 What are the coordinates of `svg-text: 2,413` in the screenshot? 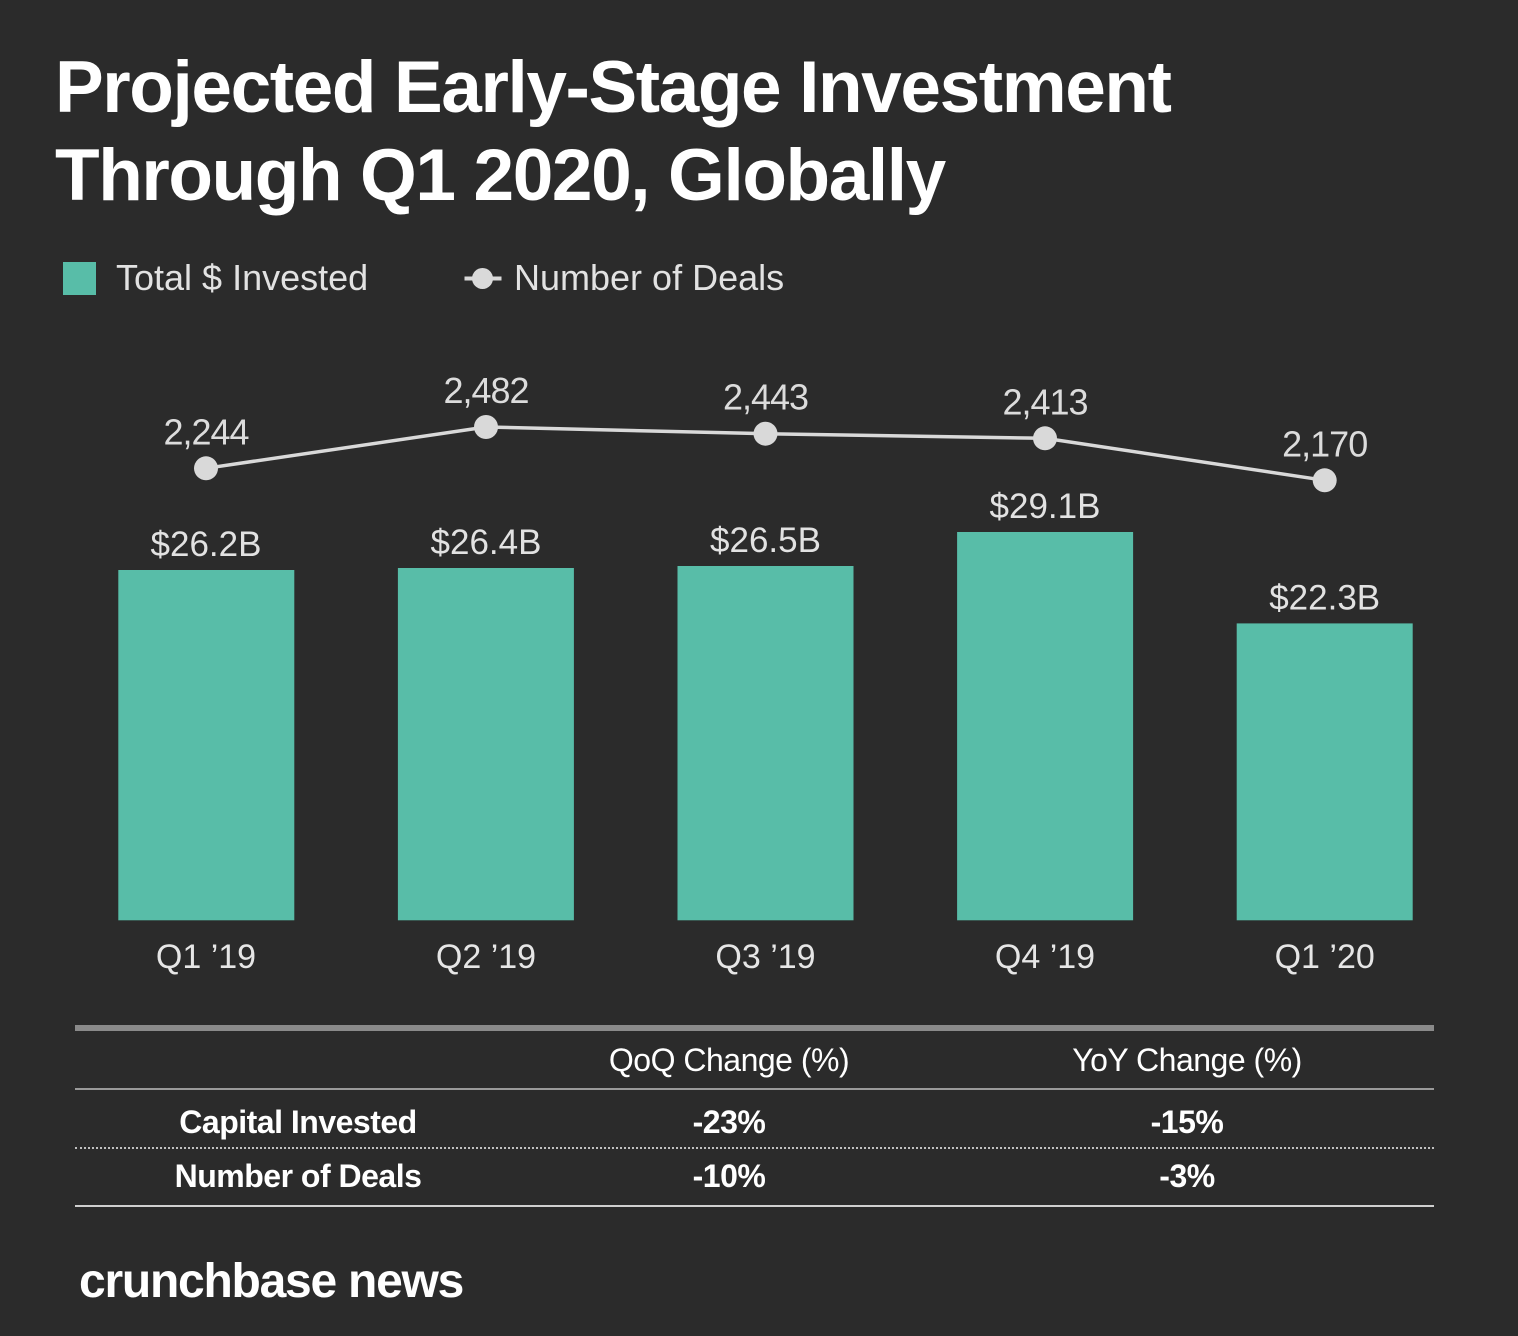 It's located at (1044, 401).